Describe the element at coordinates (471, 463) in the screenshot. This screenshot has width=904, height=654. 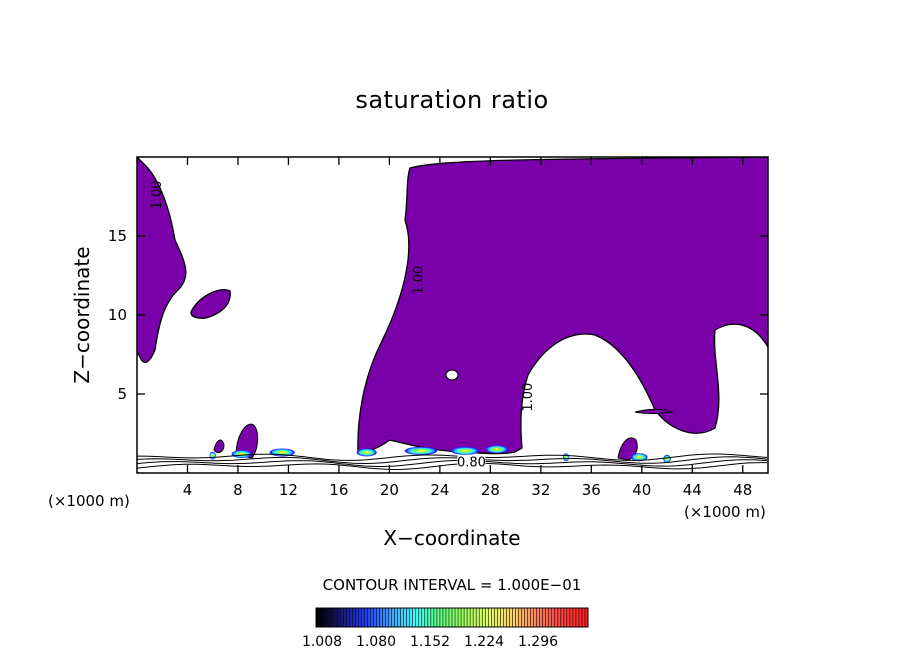
I see `contour-label: 0.80` at that location.